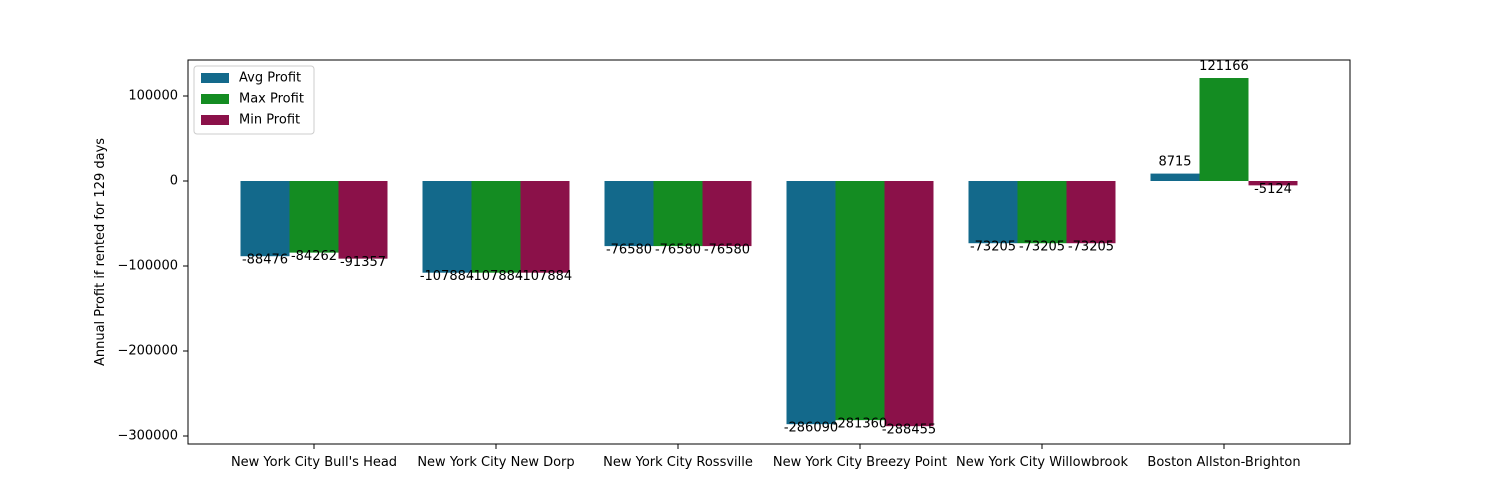 Image resolution: width=1500 pixels, height=500 pixels. I want to click on value-label-2-1: -76580, so click(678, 250).